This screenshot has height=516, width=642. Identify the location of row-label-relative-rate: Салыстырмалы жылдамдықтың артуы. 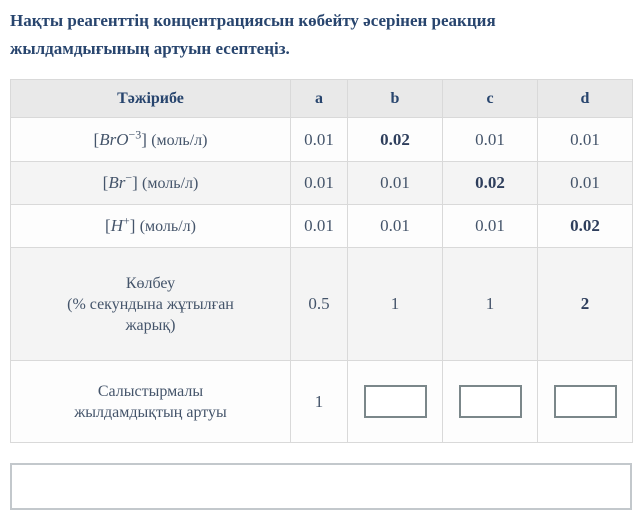
(150, 401).